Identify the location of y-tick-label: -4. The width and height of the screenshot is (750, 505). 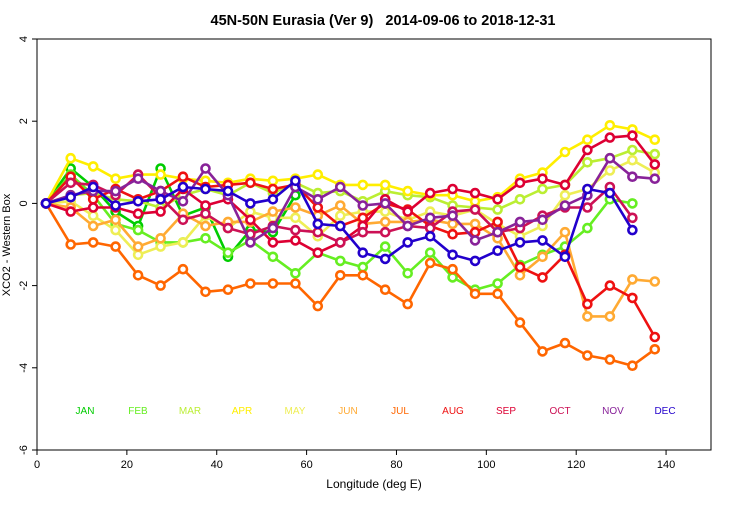
(24, 368).